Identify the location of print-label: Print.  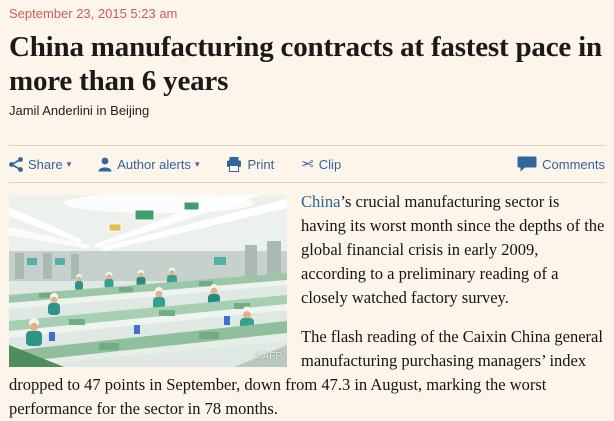
(261, 164).